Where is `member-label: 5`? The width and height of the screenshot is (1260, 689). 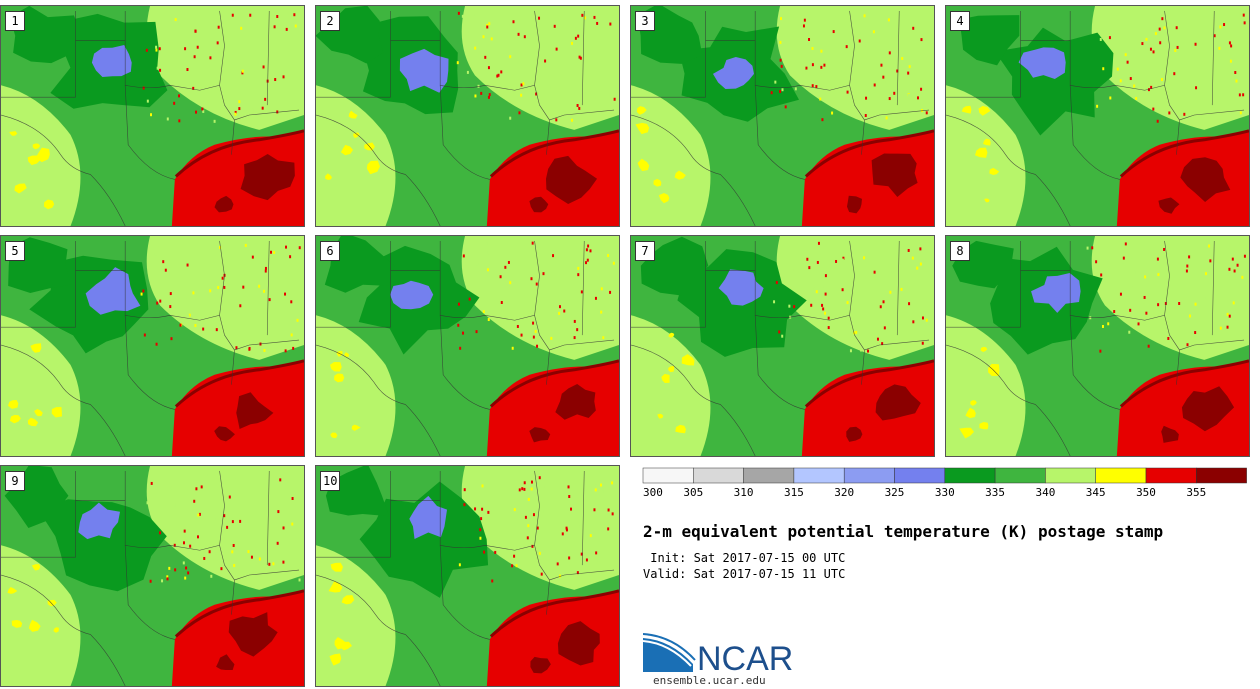
member-label: 5 is located at coordinates (15, 251).